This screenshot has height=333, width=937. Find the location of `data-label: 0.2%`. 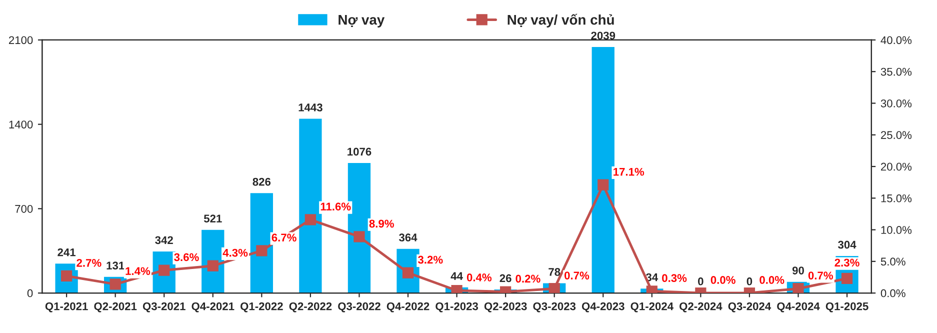

data-label: 0.2% is located at coordinates (528, 278).